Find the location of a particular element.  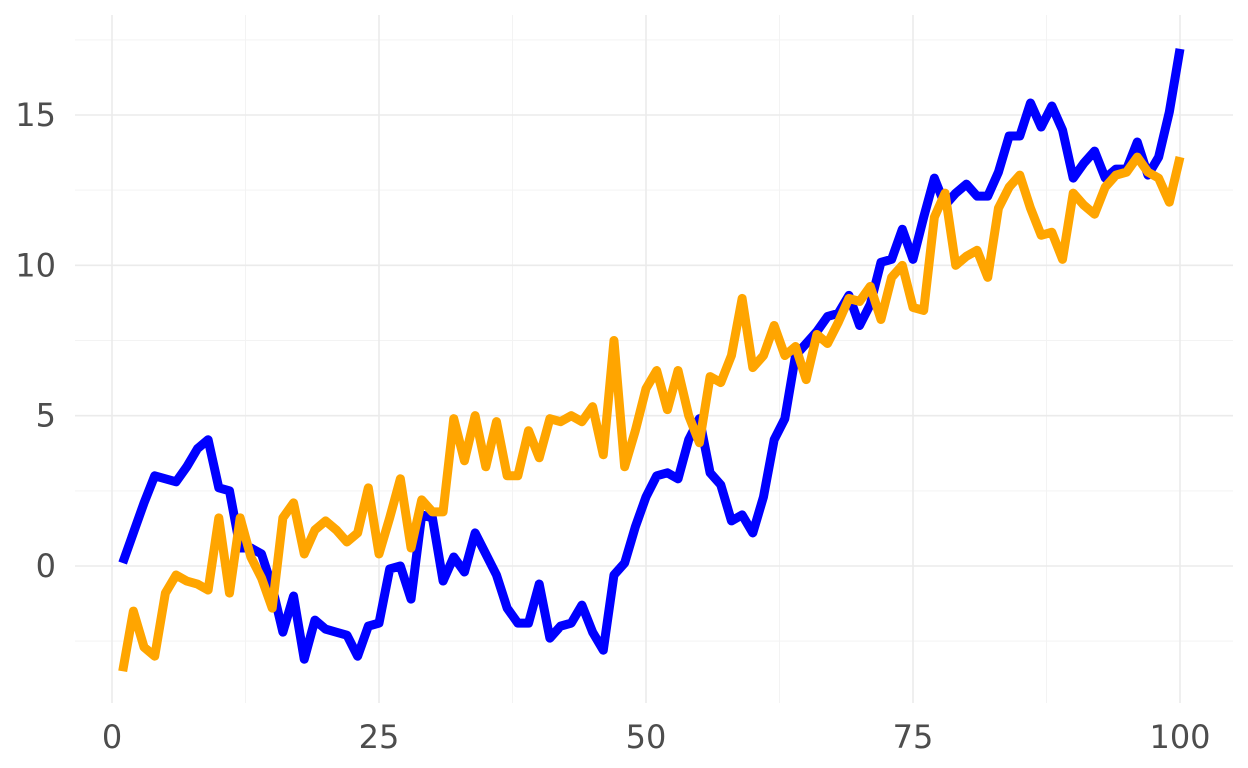

y-tick-label: 15 is located at coordinates (35, 115).